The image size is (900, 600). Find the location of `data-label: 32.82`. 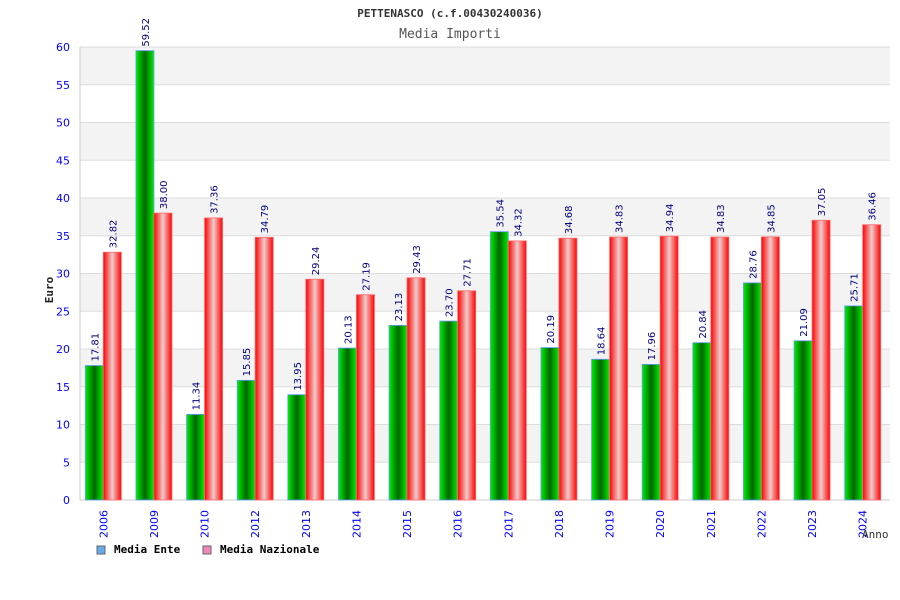

data-label: 32.82 is located at coordinates (113, 234).